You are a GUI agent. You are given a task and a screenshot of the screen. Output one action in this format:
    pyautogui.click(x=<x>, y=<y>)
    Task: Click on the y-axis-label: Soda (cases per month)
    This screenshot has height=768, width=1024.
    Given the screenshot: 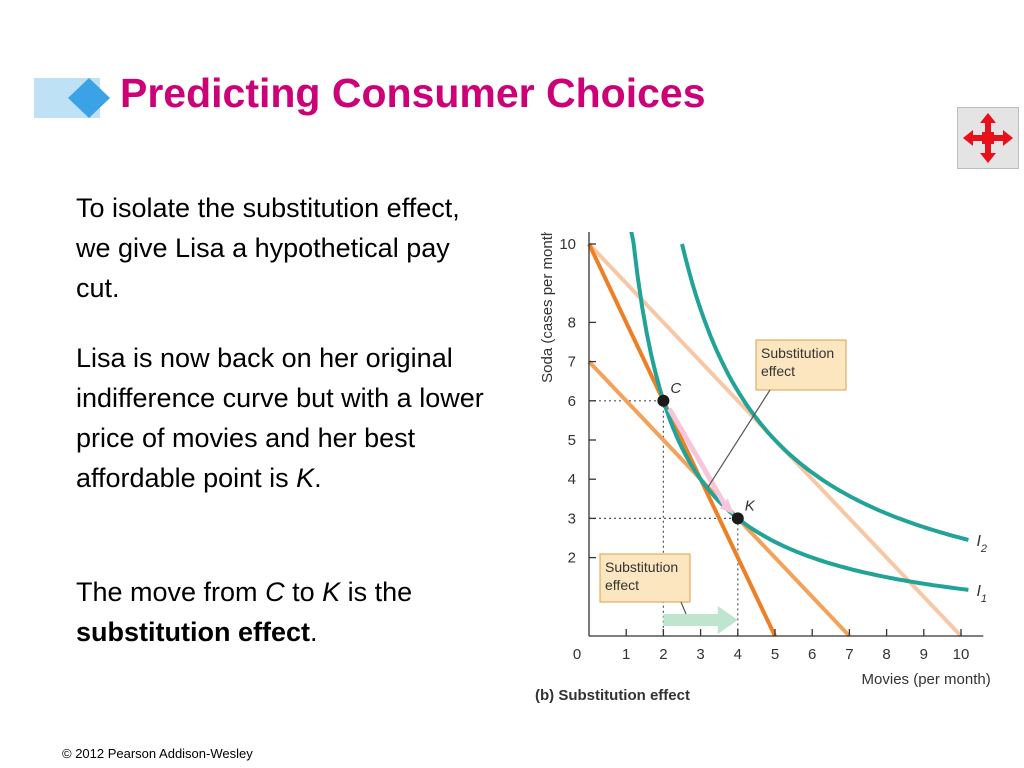 What is the action you would take?
    pyautogui.click(x=547, y=307)
    